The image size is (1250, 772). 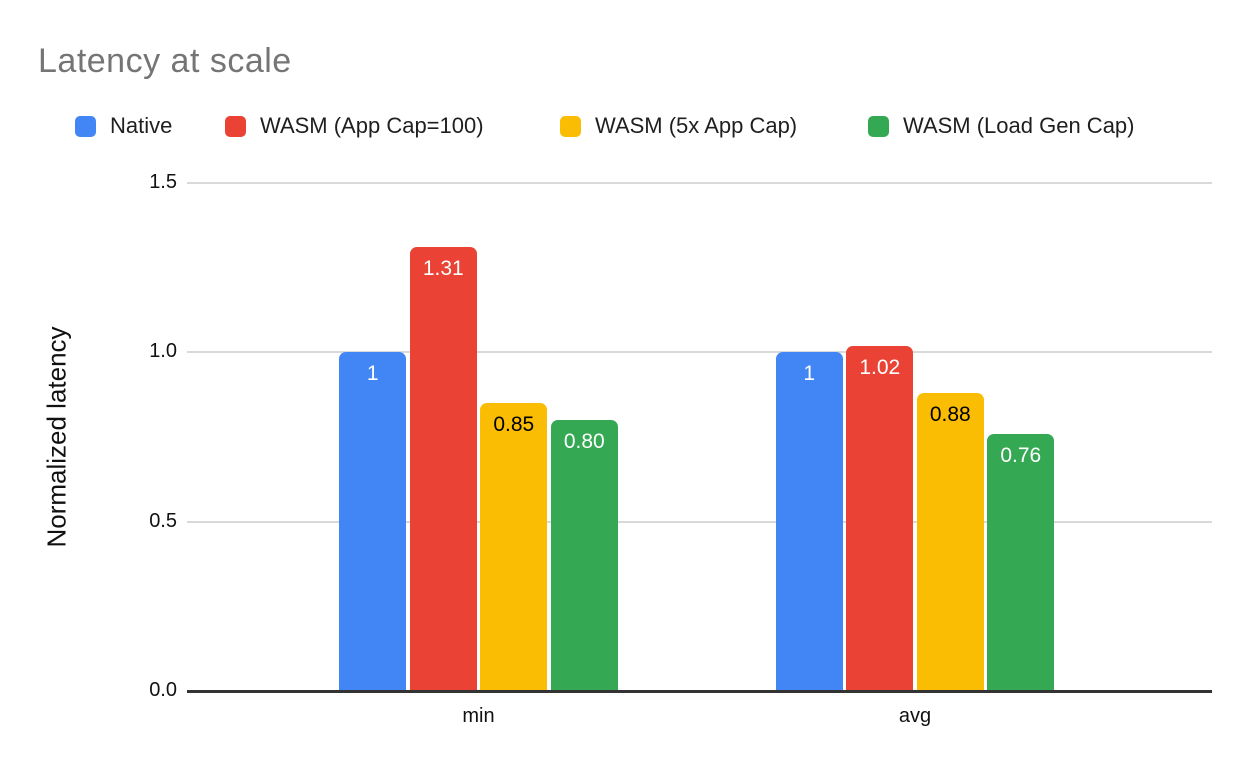 I want to click on bar-avg-native: 1, so click(x=809, y=521).